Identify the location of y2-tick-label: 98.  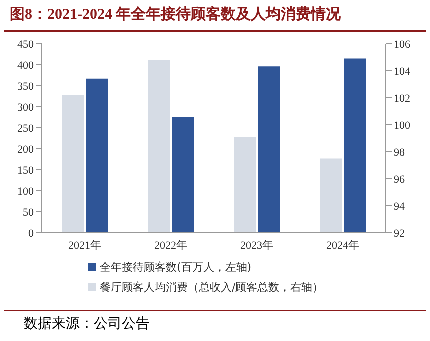
(400, 152).